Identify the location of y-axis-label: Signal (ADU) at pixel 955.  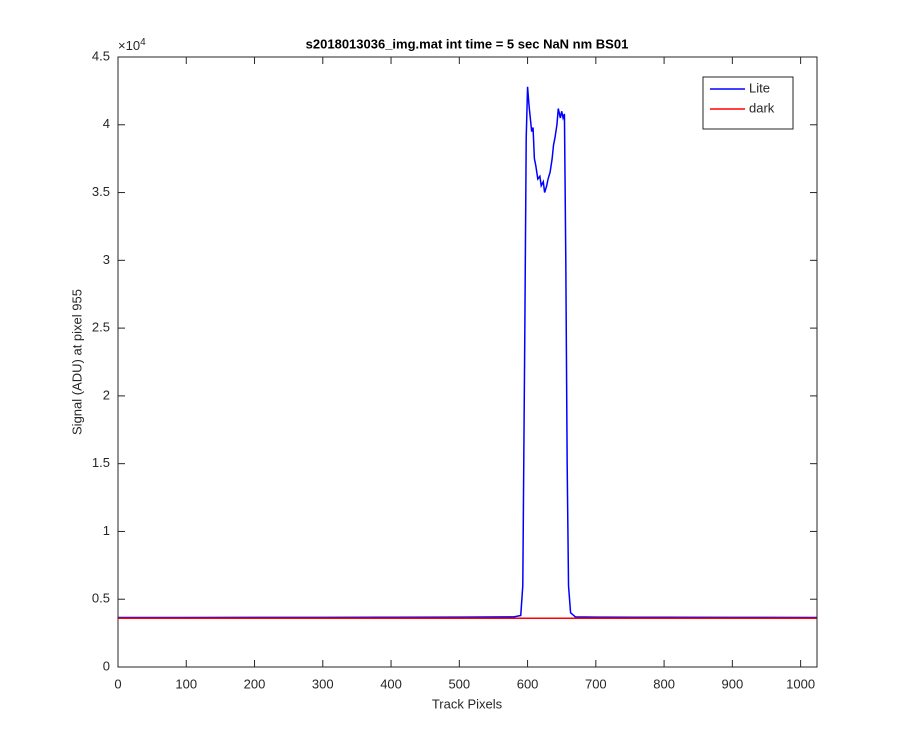
(76, 362).